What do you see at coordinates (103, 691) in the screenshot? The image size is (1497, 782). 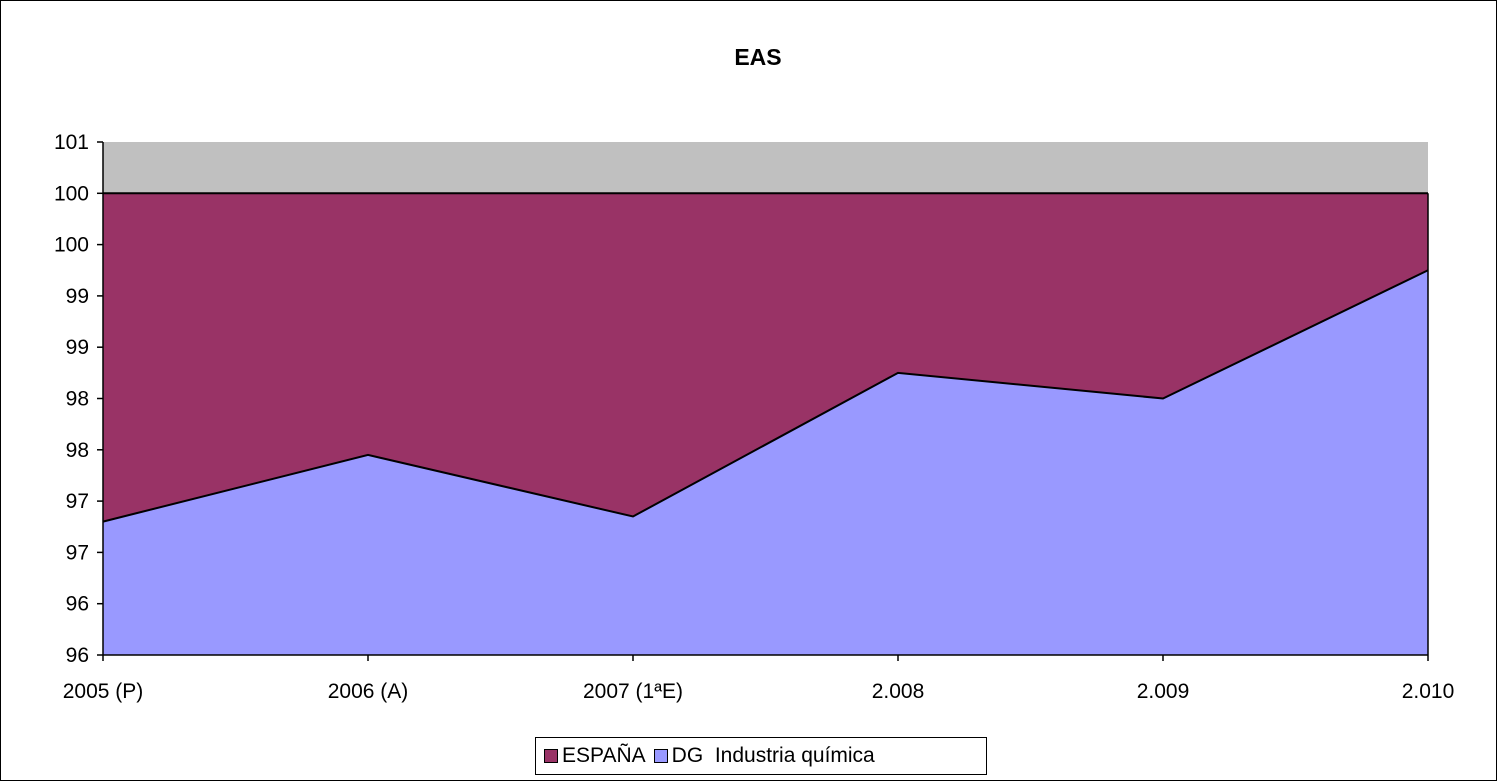 I see `x-tick-label: 2005 (P)` at bounding box center [103, 691].